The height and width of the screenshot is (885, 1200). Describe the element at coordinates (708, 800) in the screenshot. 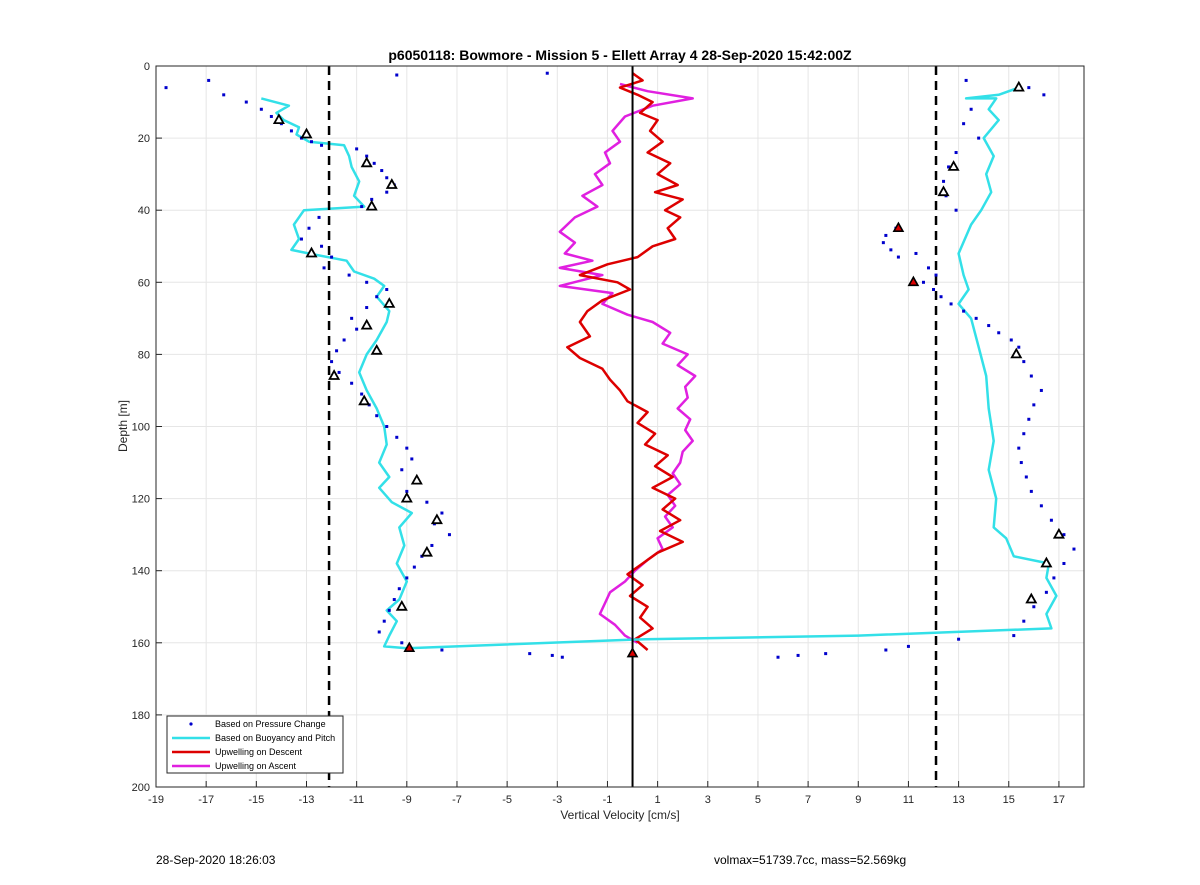

I see `x-tick-label: 3` at that location.